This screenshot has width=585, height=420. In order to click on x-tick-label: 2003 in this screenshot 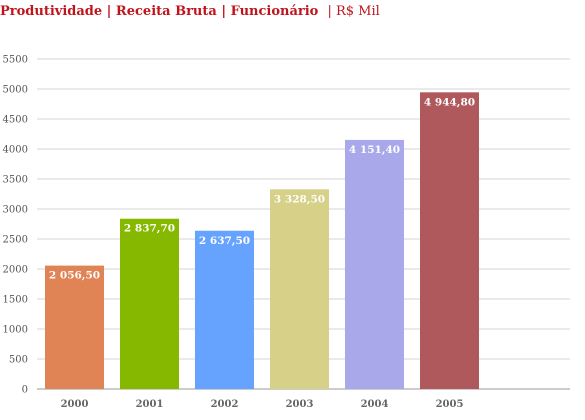, I will do `click(300, 404)`.